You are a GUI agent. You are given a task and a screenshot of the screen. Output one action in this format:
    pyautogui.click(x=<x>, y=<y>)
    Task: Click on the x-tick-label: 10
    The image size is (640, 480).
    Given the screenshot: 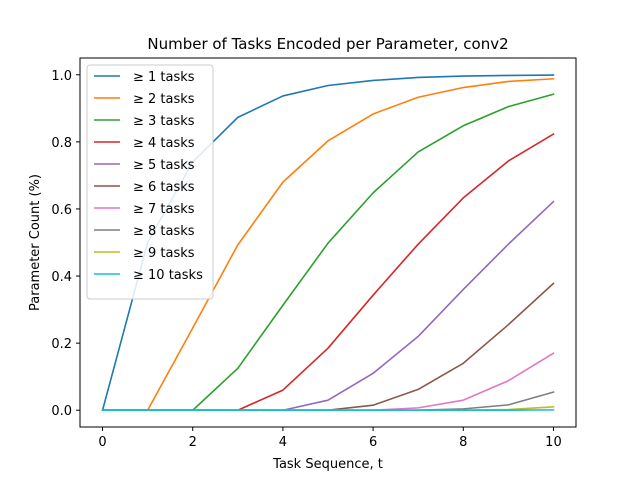 What is the action you would take?
    pyautogui.click(x=553, y=442)
    